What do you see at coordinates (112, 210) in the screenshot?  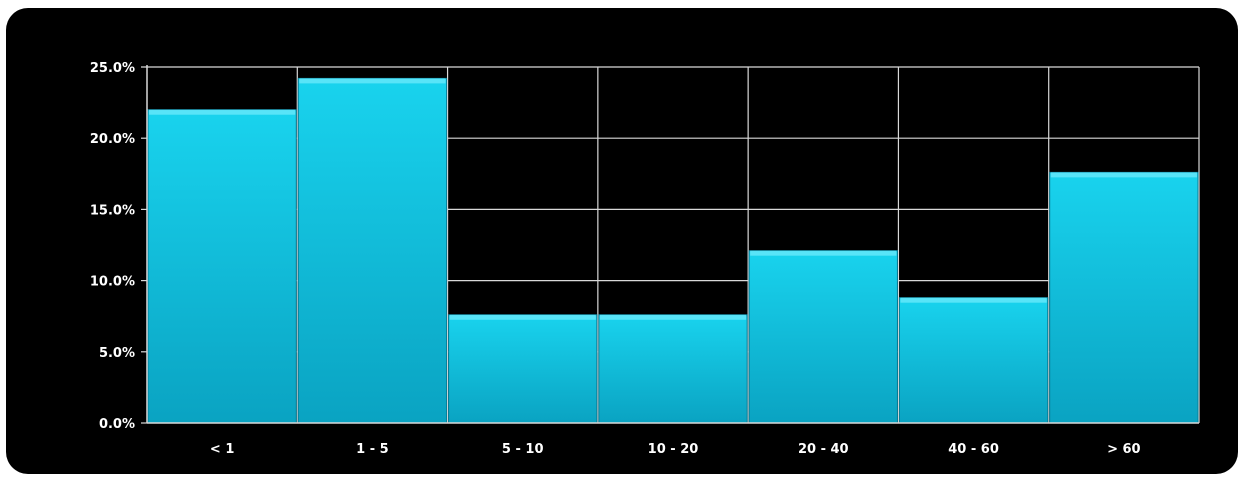 I see `y-tick-label: 15.0%` at bounding box center [112, 210].